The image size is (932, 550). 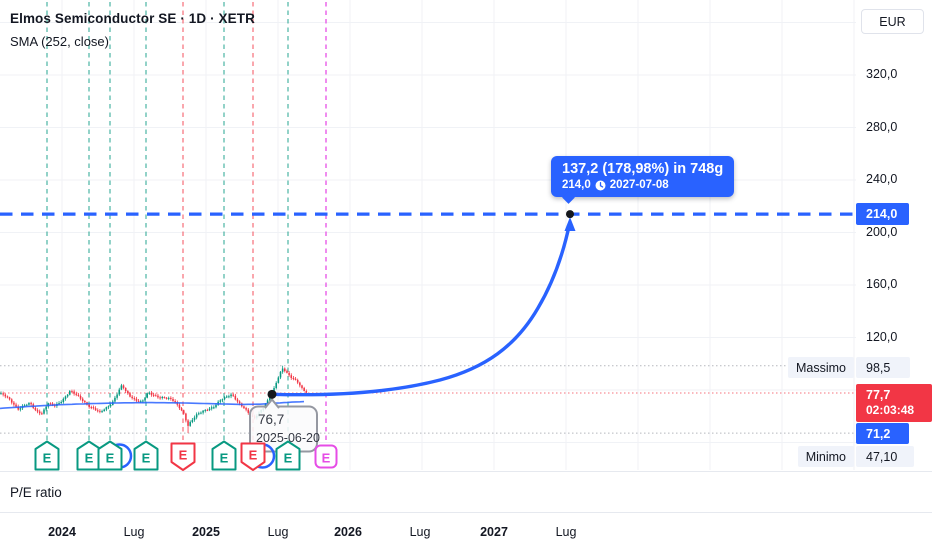 I want to click on projection-arrowhead, so click(x=570, y=224).